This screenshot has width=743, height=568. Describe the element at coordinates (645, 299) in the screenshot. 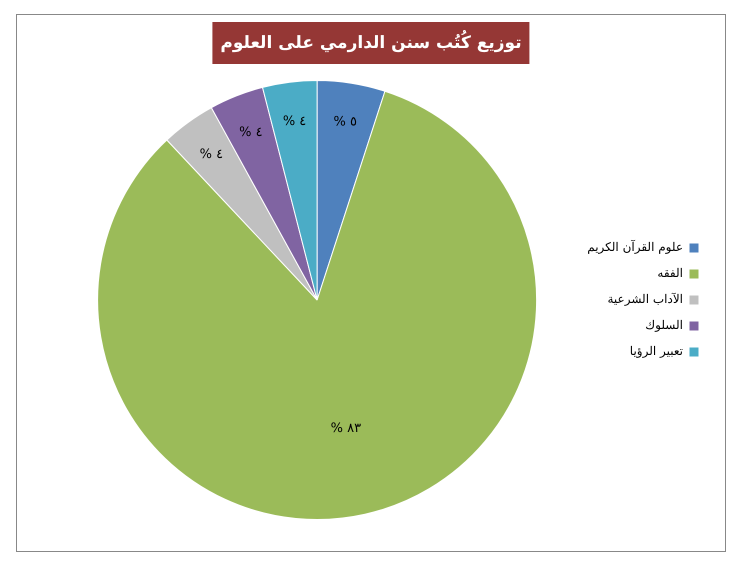

I see `legend-label: الآداب الشرعية` at that location.